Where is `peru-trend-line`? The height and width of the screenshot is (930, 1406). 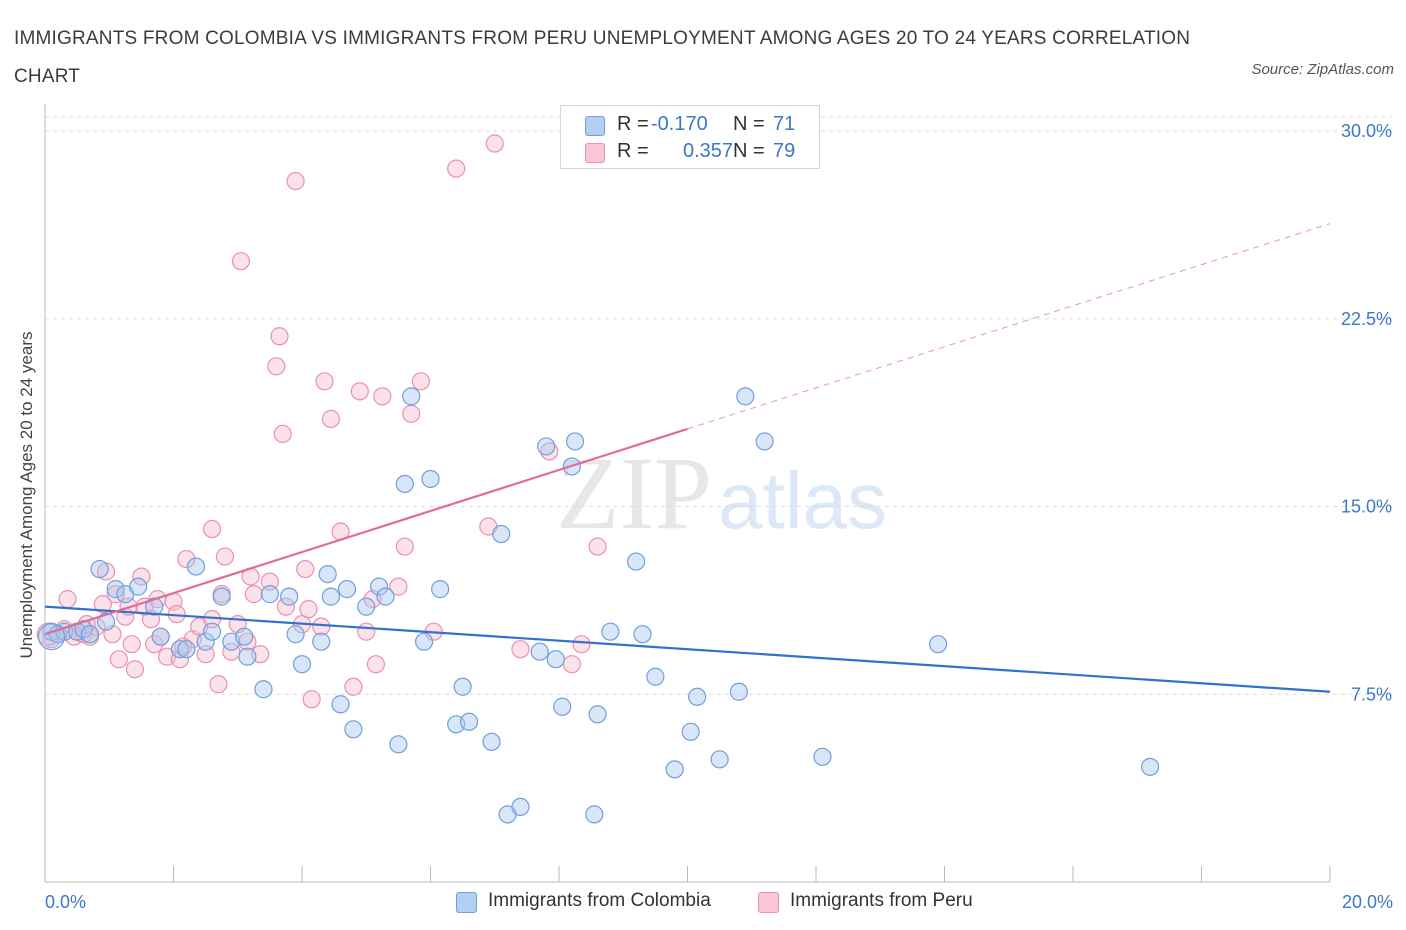 peru-trend-line is located at coordinates (366, 531).